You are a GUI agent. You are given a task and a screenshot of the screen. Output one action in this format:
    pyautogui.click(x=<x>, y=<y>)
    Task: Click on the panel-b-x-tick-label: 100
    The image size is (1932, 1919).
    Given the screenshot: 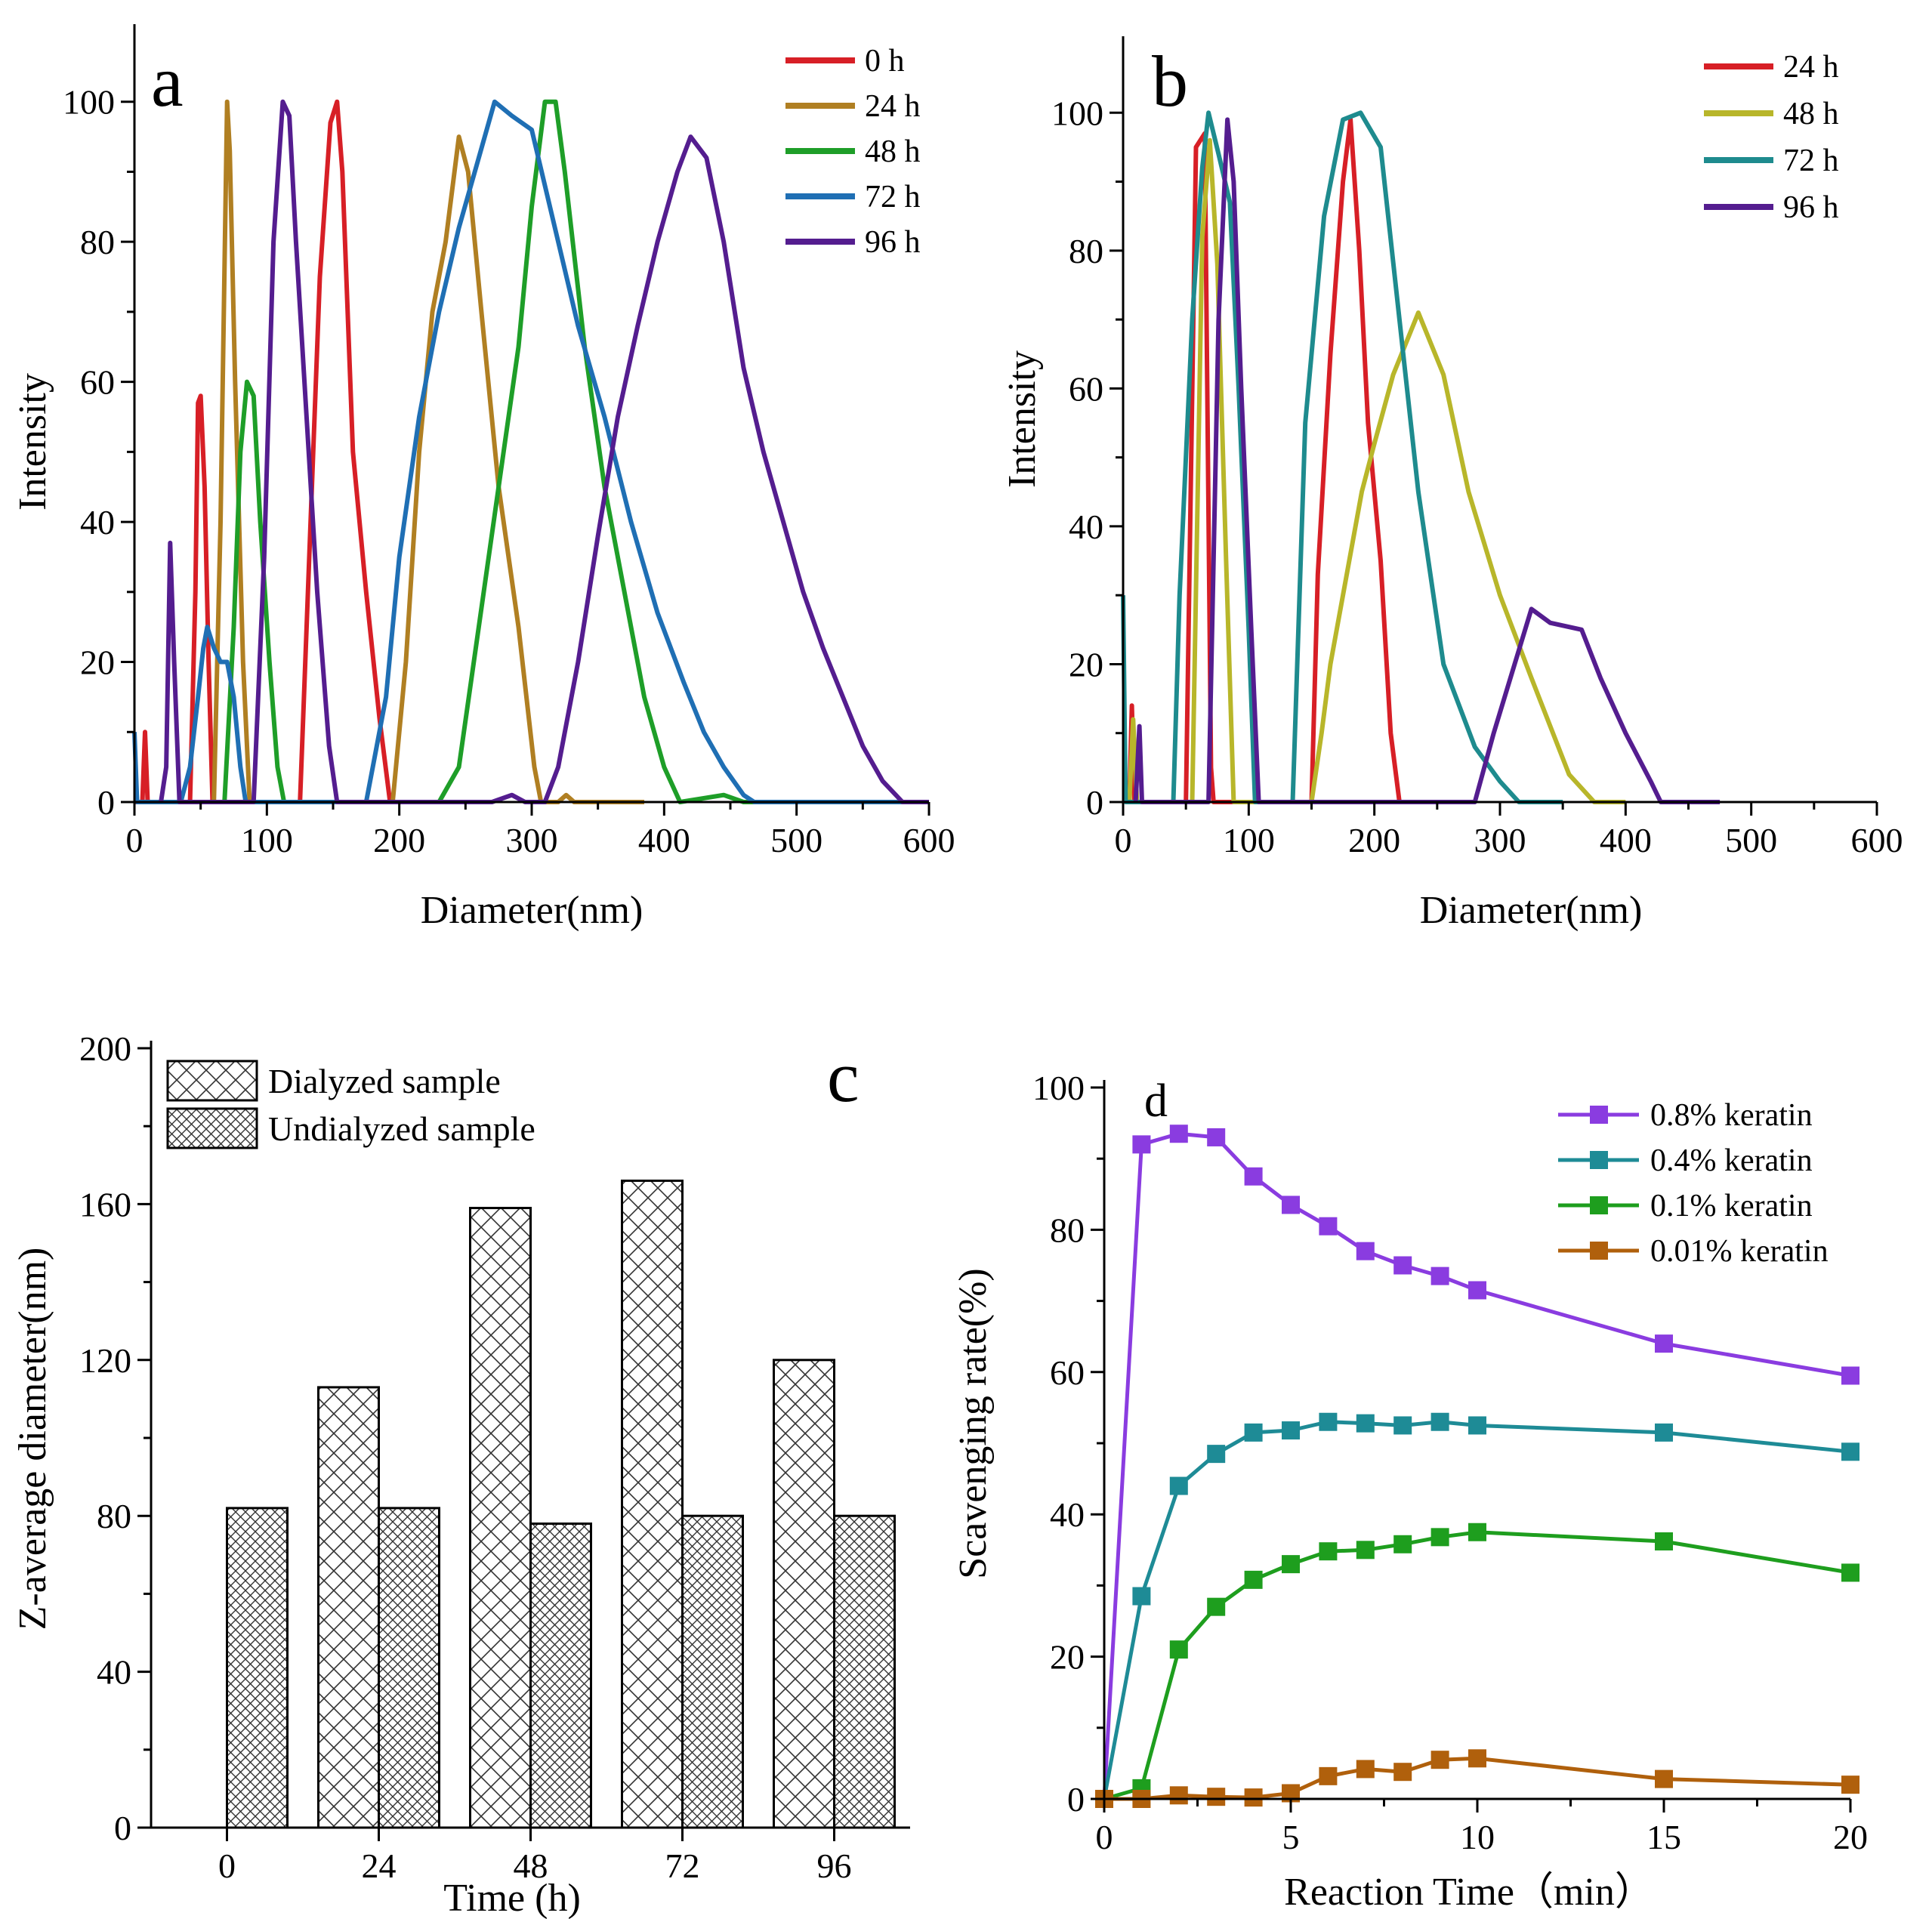 What is the action you would take?
    pyautogui.click(x=1249, y=840)
    